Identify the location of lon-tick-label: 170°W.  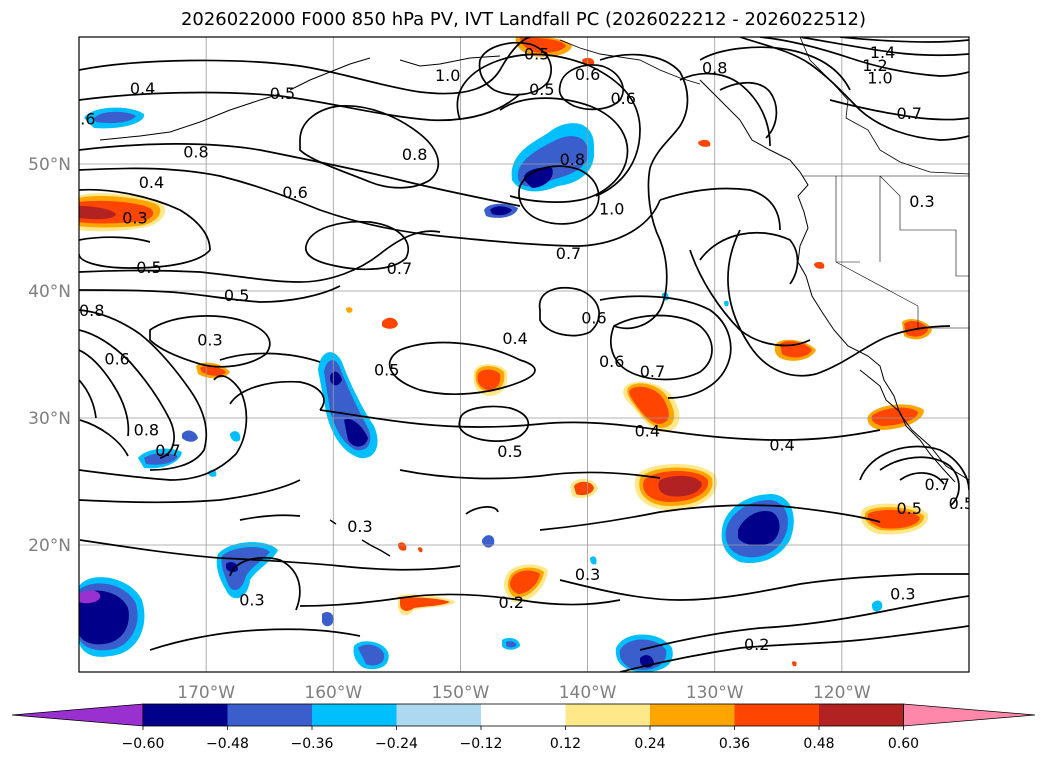
(206, 693).